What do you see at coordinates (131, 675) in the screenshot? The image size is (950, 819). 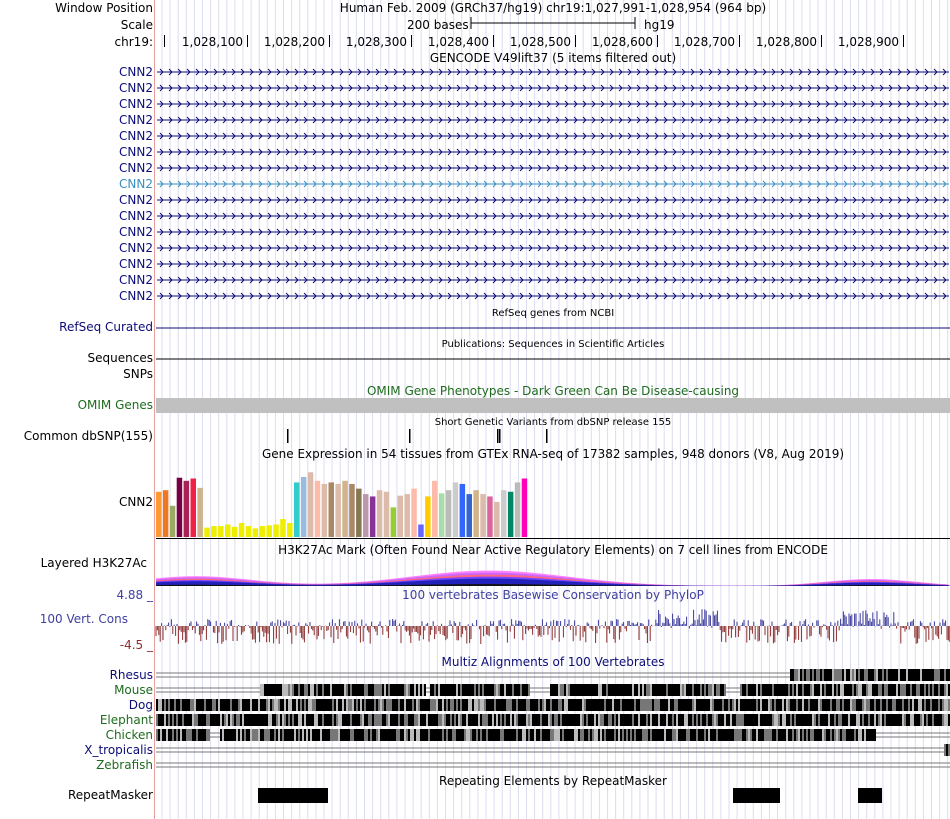 I see `species-label: Rhesus` at bounding box center [131, 675].